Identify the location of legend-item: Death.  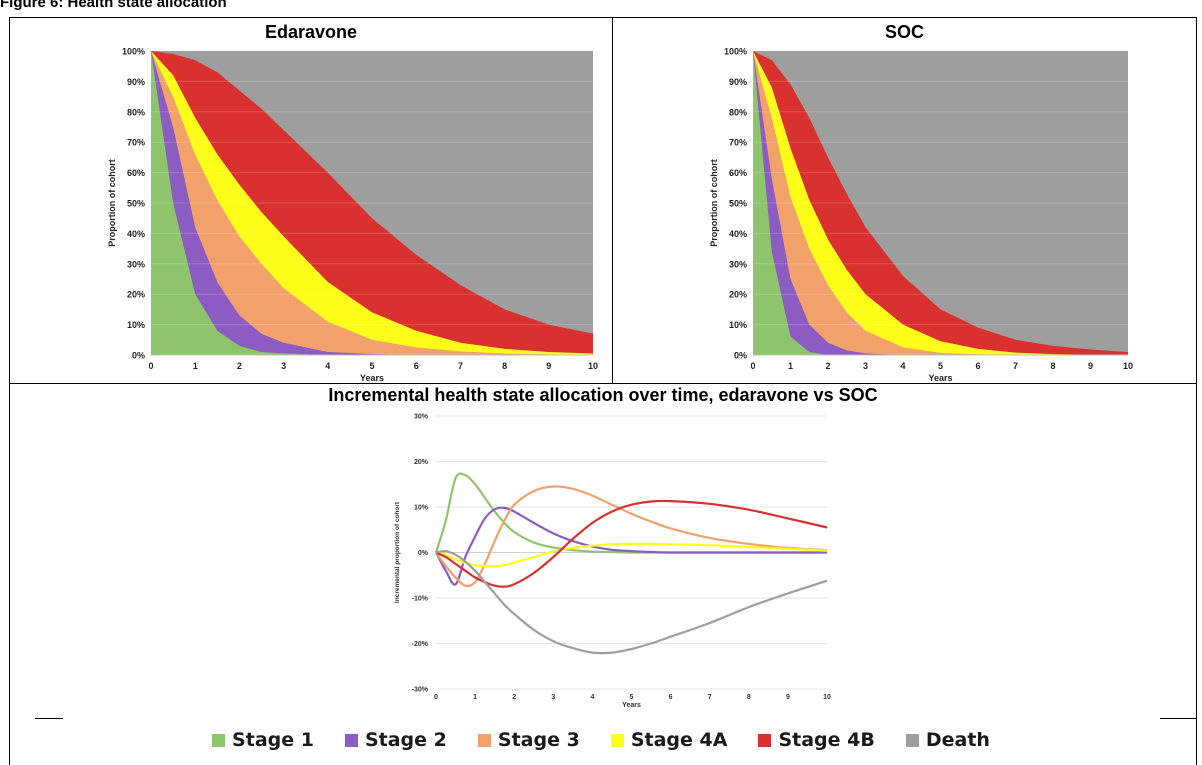
(947, 740).